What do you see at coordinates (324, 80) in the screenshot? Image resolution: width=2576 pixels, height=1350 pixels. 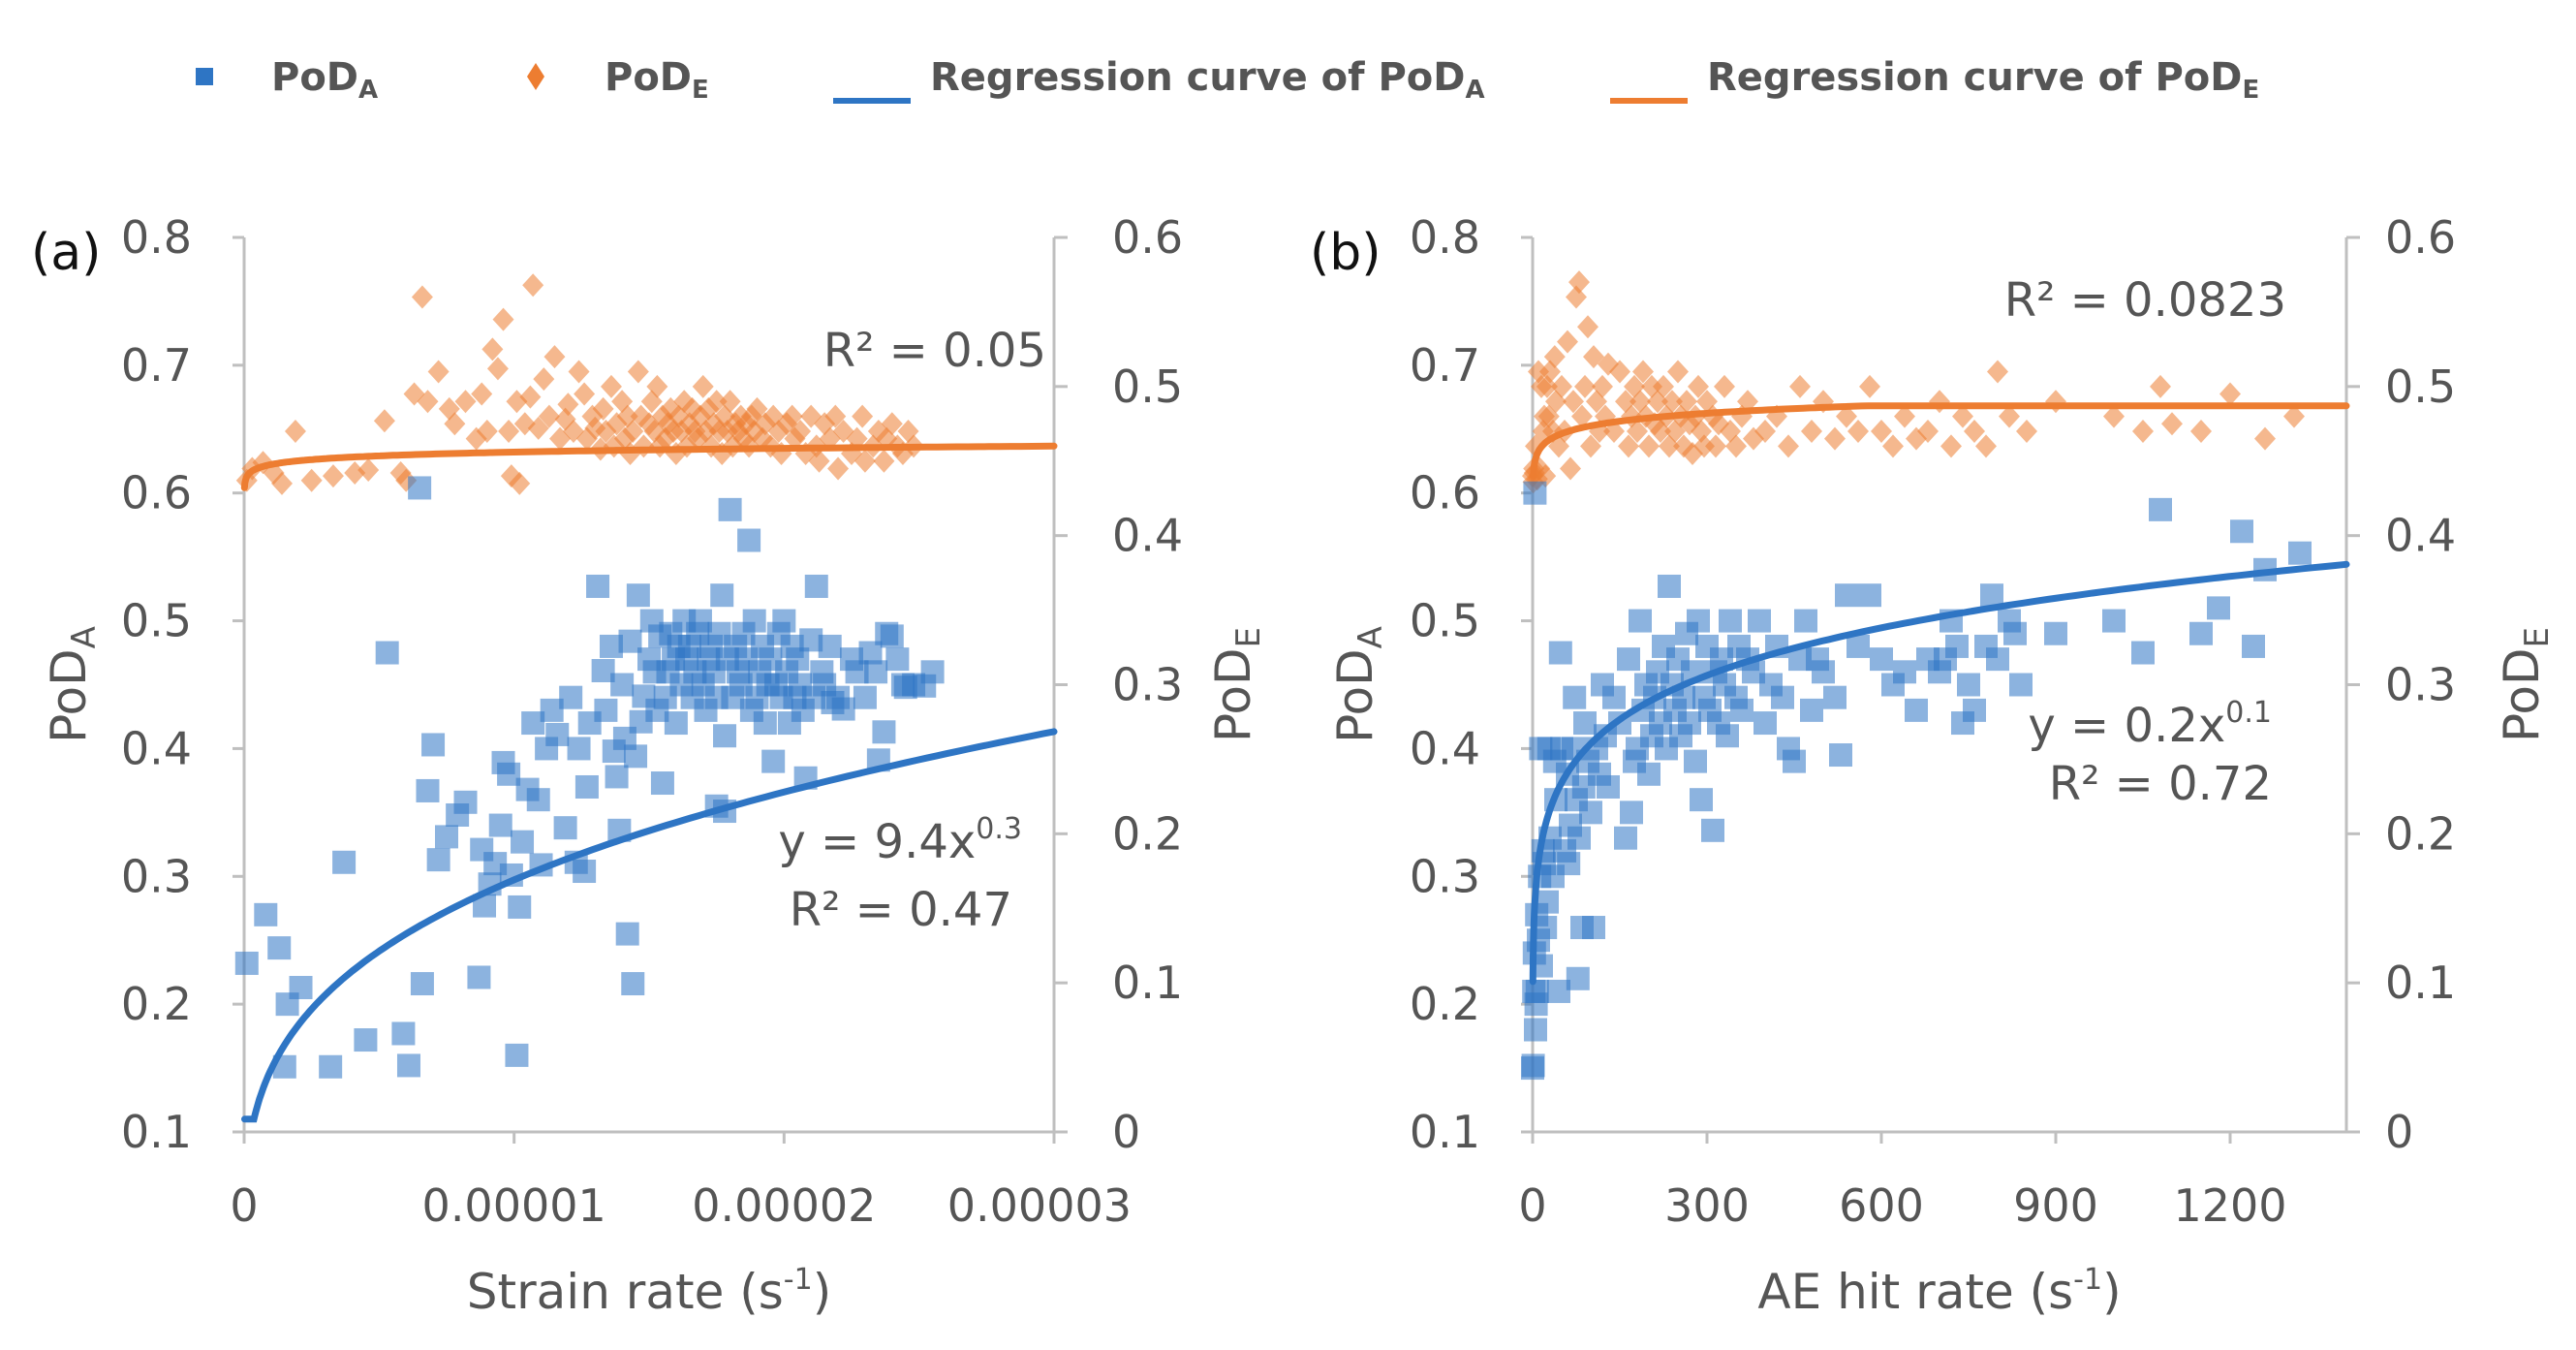 I see `legend-label-poda: PoDA` at bounding box center [324, 80].